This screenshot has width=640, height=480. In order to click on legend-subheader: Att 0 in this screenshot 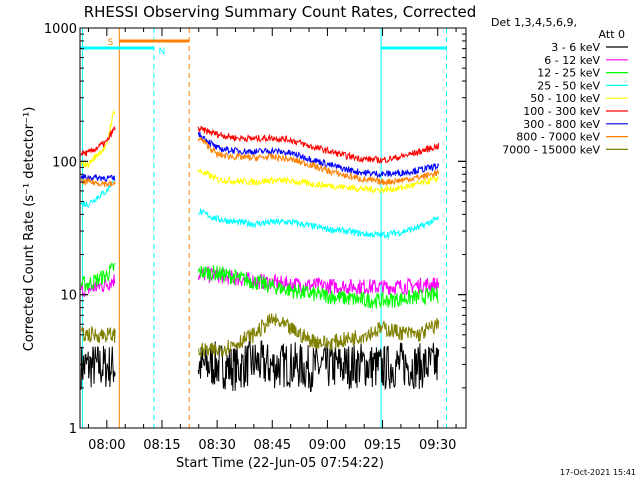, I will do `click(612, 34)`.